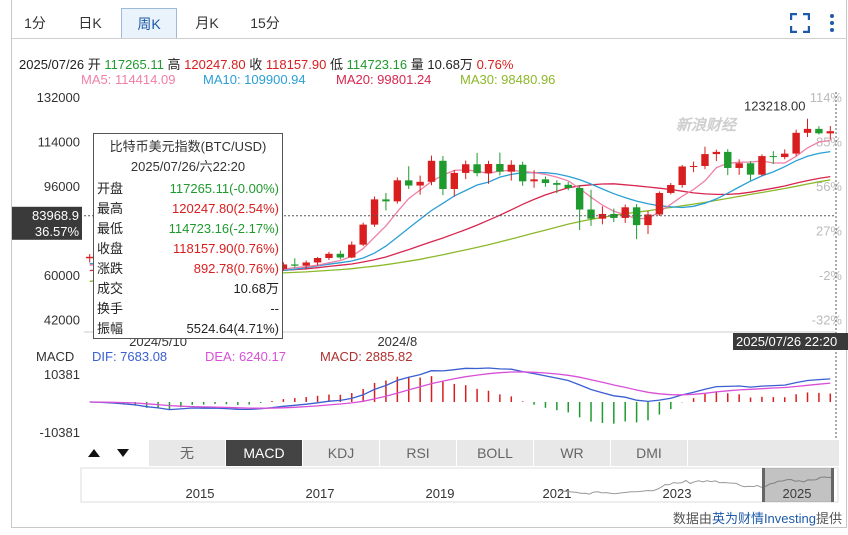  I want to click on dea-line, so click(460, 390).